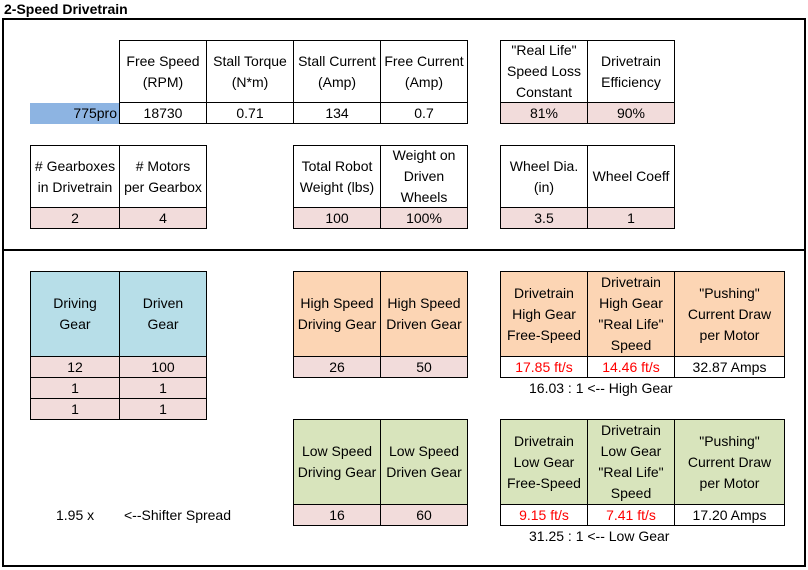  What do you see at coordinates (163, 113) in the screenshot?
I see `motor-free-speed-value: 18730` at bounding box center [163, 113].